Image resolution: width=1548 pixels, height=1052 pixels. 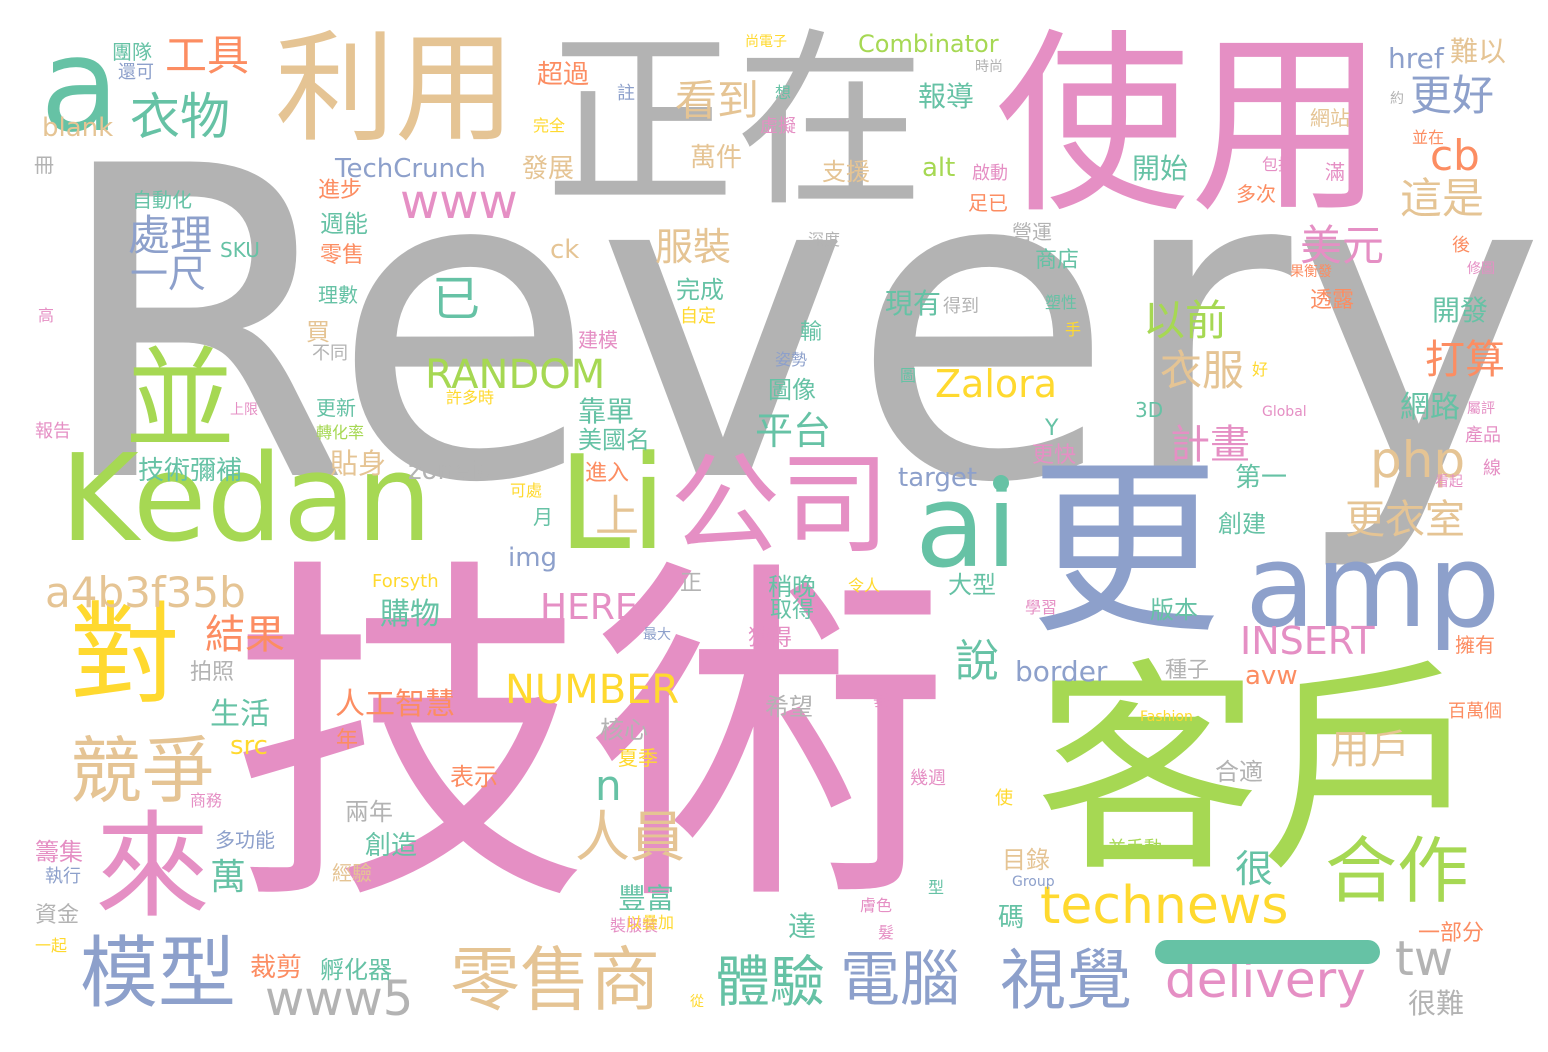 What do you see at coordinates (410, 169) in the screenshot?
I see `word-techcrunch: TechCrunch` at bounding box center [410, 169].